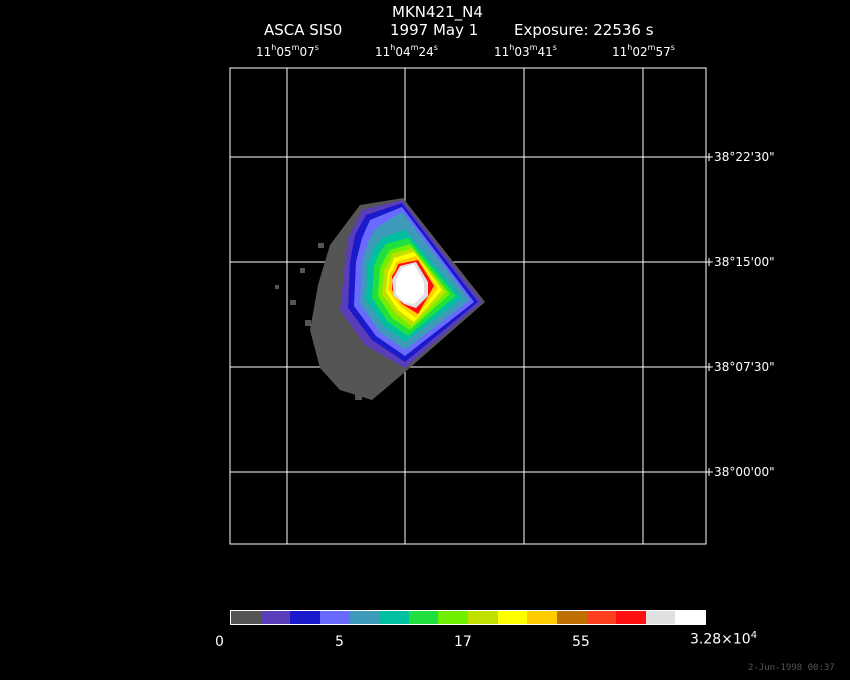 This screenshot has width=850, height=680. I want to click on ra-label-3: 11h03m41s, so click(525, 51).